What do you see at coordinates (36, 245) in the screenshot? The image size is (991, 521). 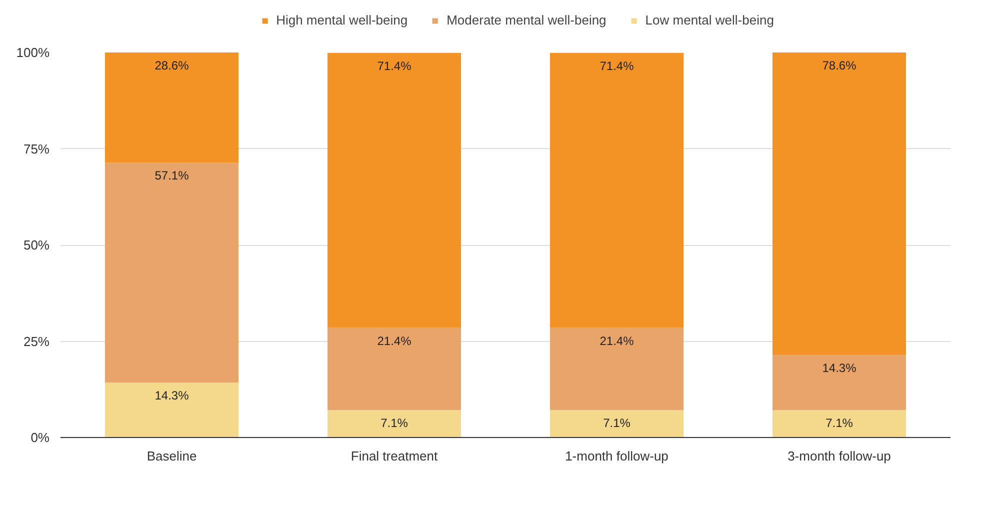 I see `y-tick-label: 50%` at bounding box center [36, 245].